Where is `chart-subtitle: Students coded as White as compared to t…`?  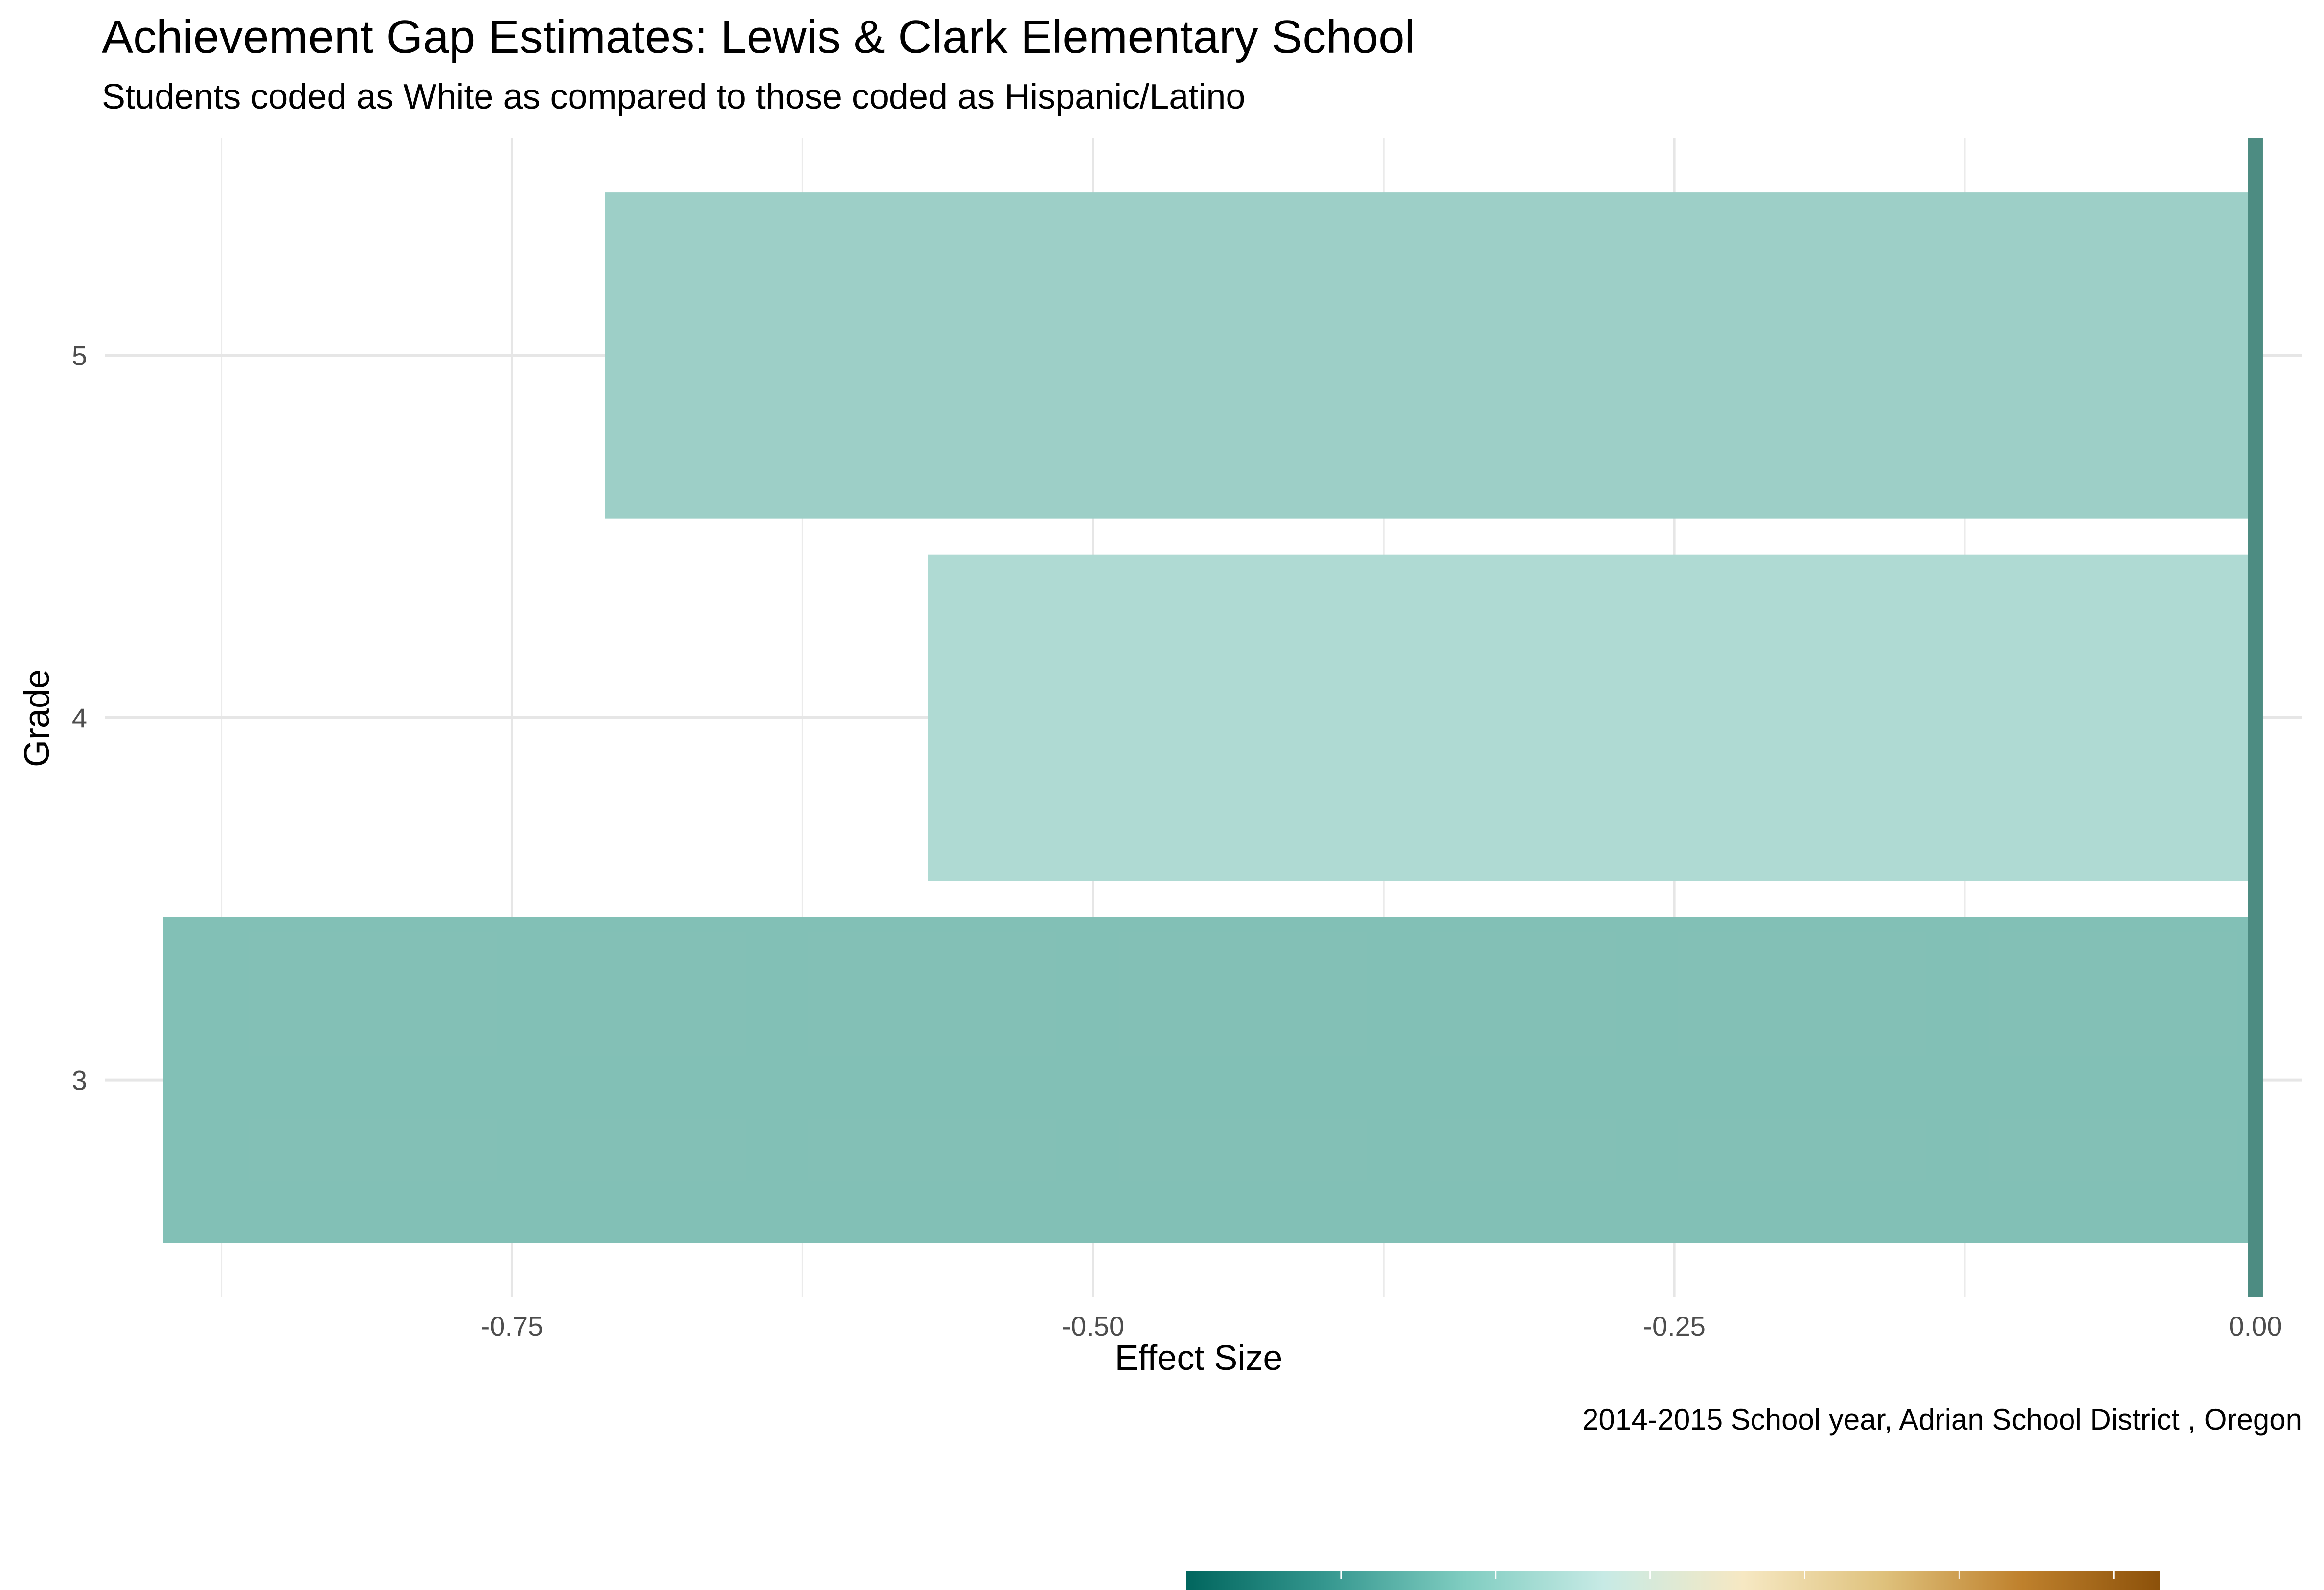
chart-subtitle: Students coded as White as compared to t… is located at coordinates (674, 97).